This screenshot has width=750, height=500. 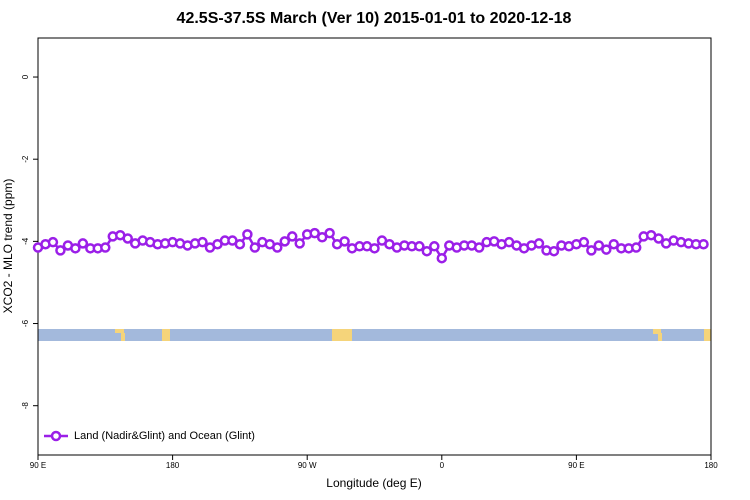 What do you see at coordinates (25, 241) in the screenshot?
I see `y-tick-label: -4` at bounding box center [25, 241].